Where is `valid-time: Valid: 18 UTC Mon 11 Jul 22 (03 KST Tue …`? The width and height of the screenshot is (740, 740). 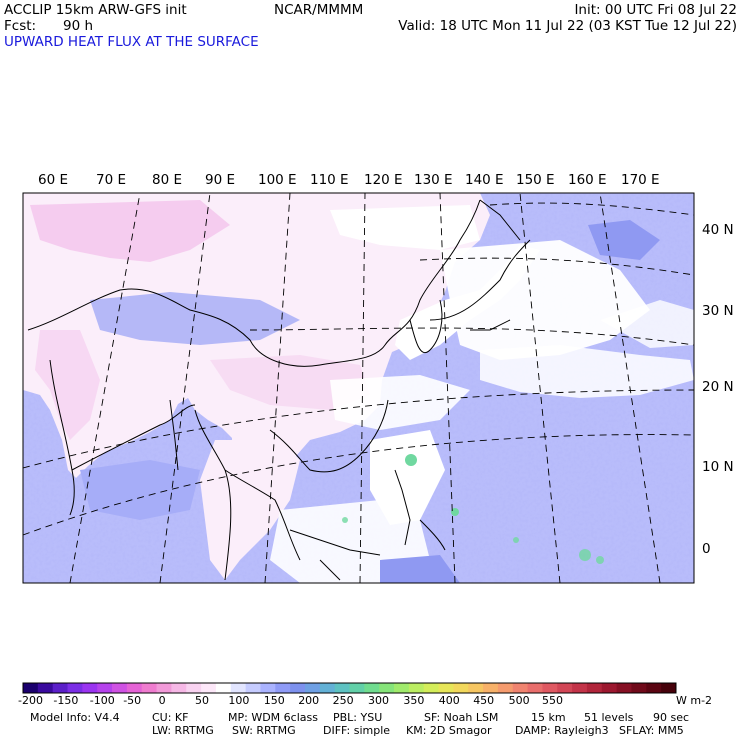
valid-time: Valid: 18 UTC Mon 11 Jul 22 (03 KST Tue … is located at coordinates (567, 26).